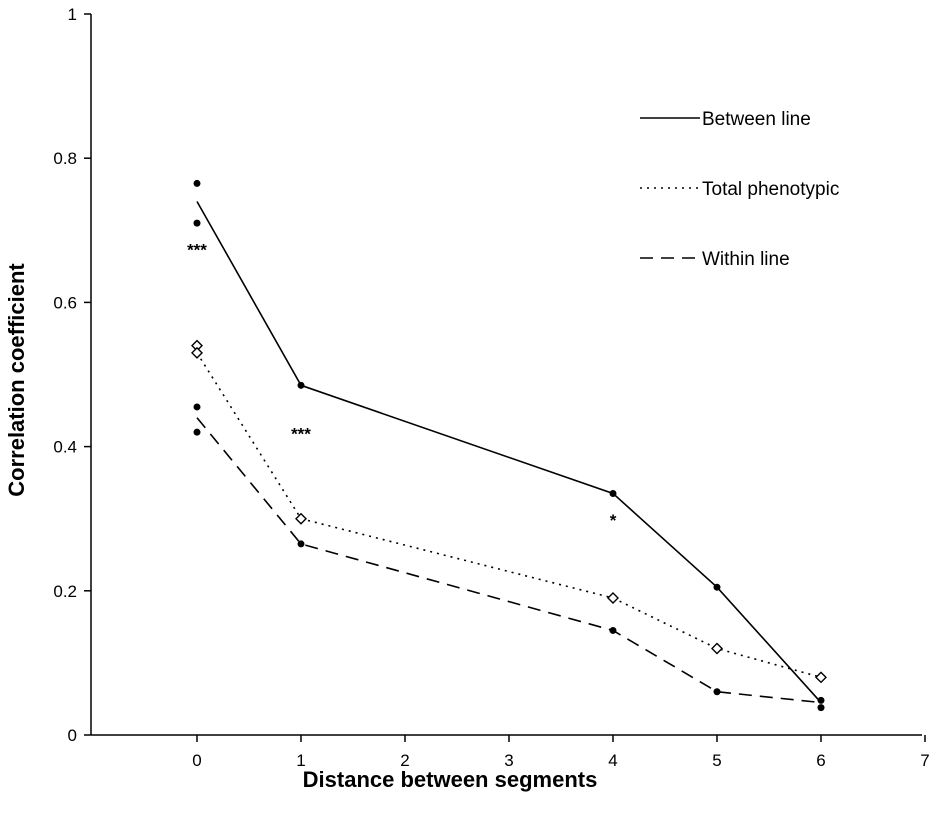 Image resolution: width=941 pixels, height=821 pixels. Describe the element at coordinates (716, 760) in the screenshot. I see `x-tick-label: 5` at that location.